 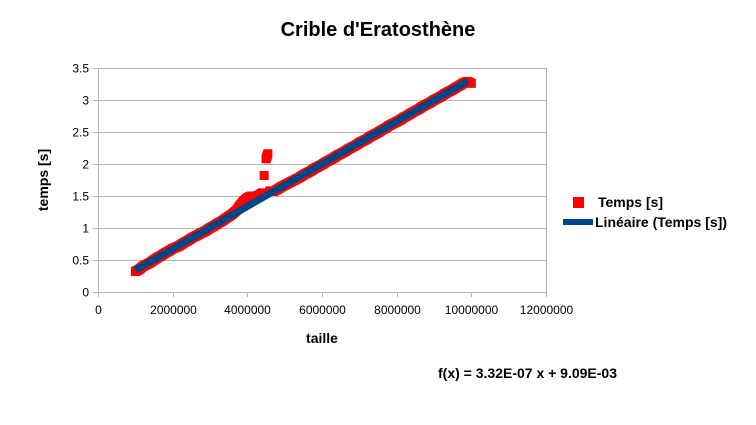 What do you see at coordinates (85, 229) in the screenshot?
I see `svg-text: 1` at bounding box center [85, 229].